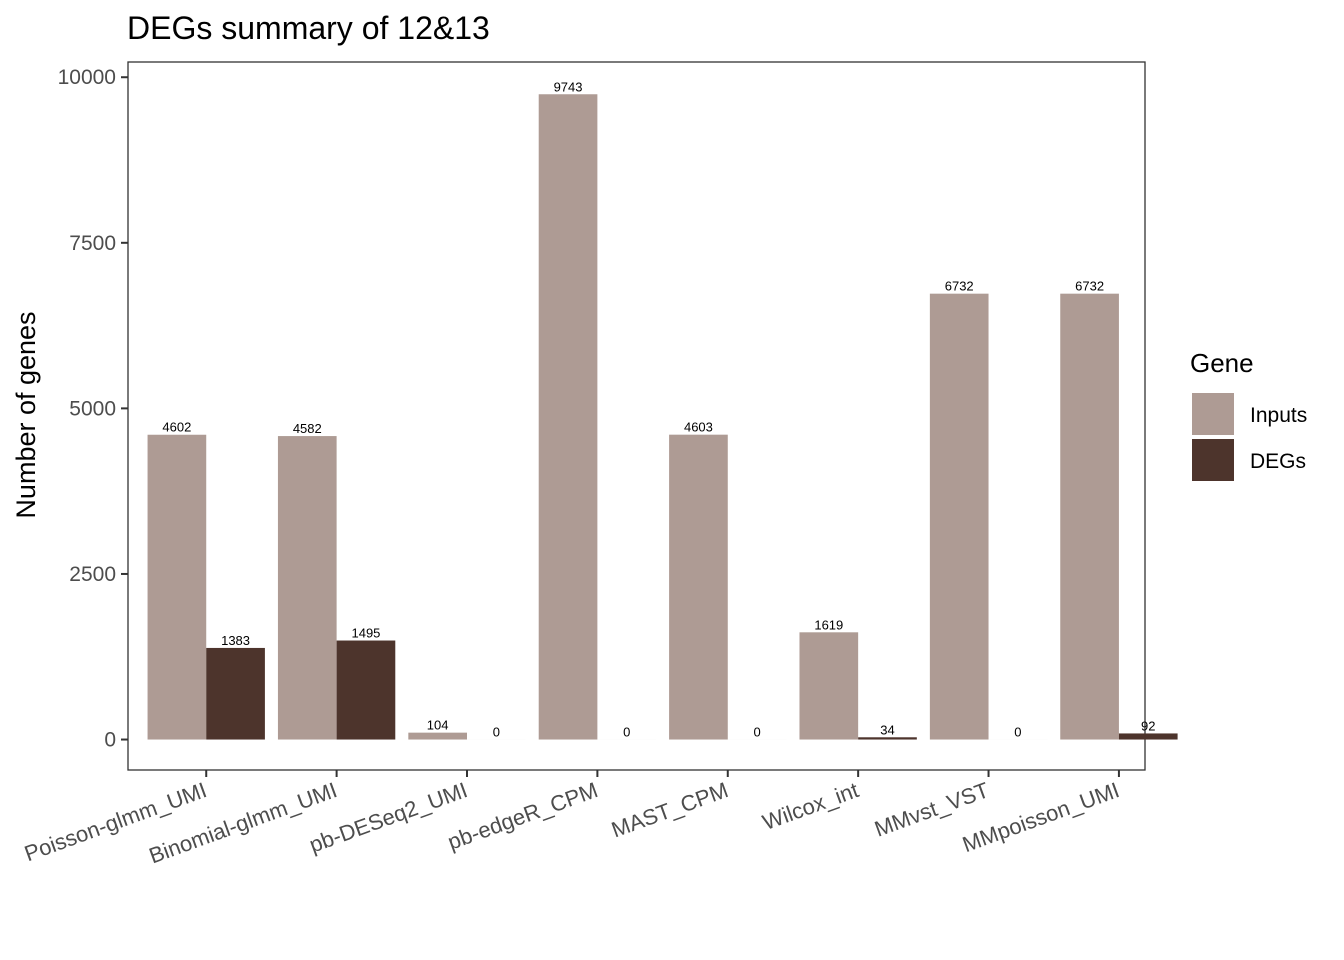 Image resolution: width=1344 pixels, height=960 pixels. I want to click on x-tick-label: MAST_CPM, so click(669, 809).